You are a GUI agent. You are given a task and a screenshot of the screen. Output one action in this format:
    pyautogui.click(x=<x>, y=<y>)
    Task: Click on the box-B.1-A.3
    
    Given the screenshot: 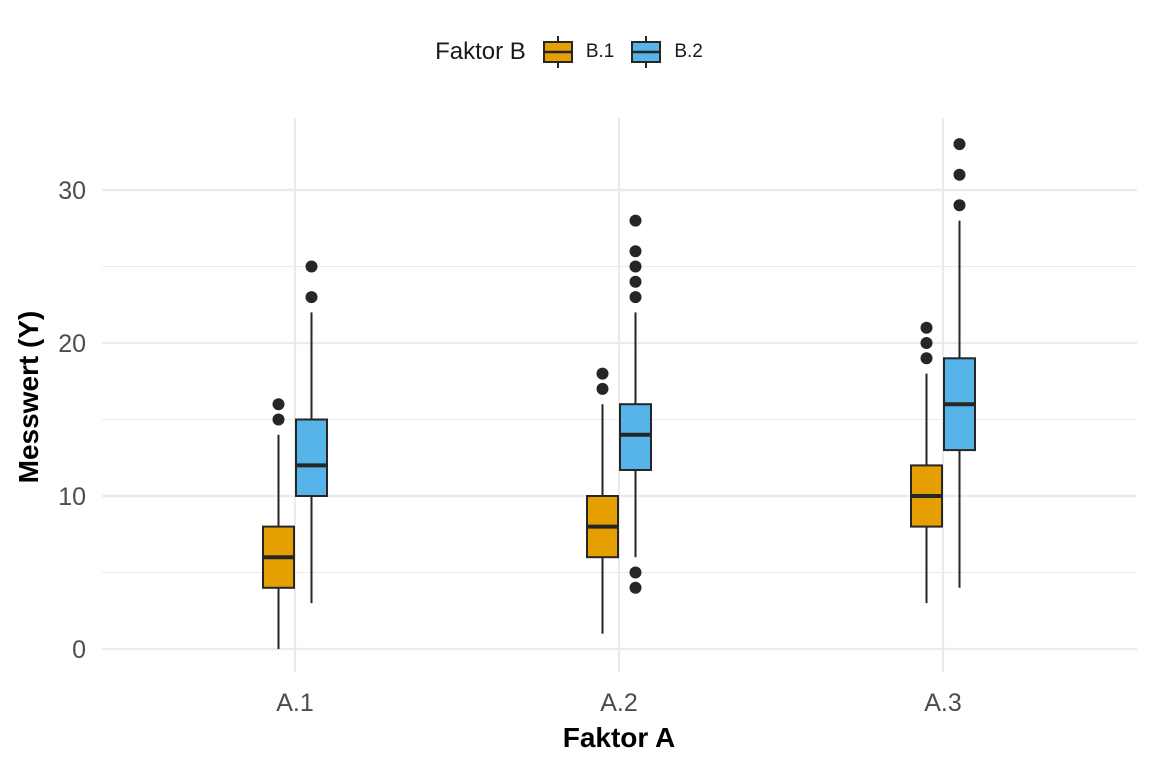 What is the action you would take?
    pyautogui.click(x=926, y=462)
    